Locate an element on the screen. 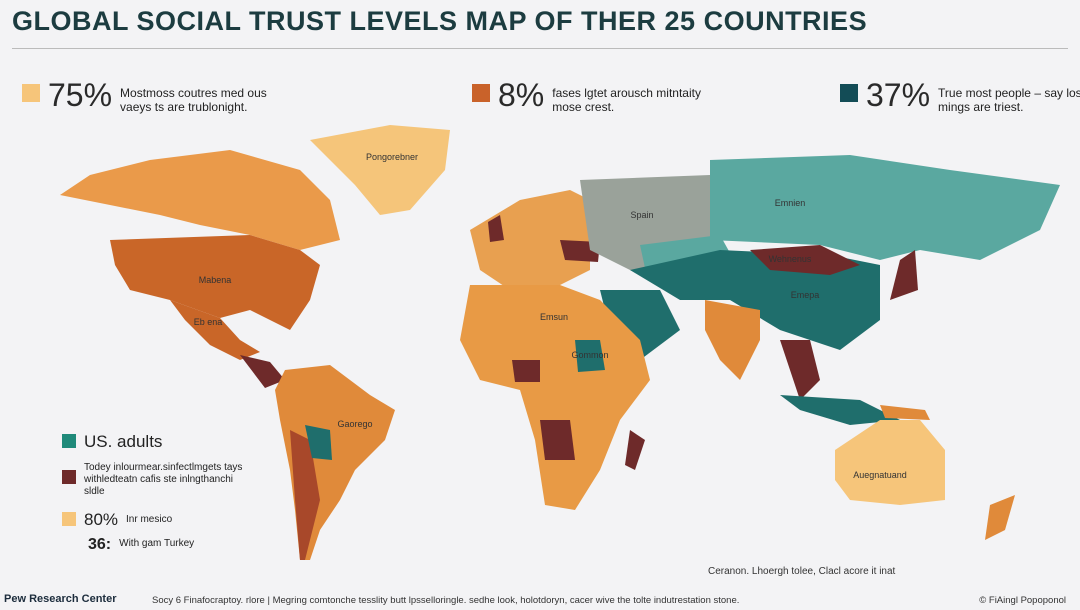  legend-item: 80% Inr mesico is located at coordinates (117, 520).